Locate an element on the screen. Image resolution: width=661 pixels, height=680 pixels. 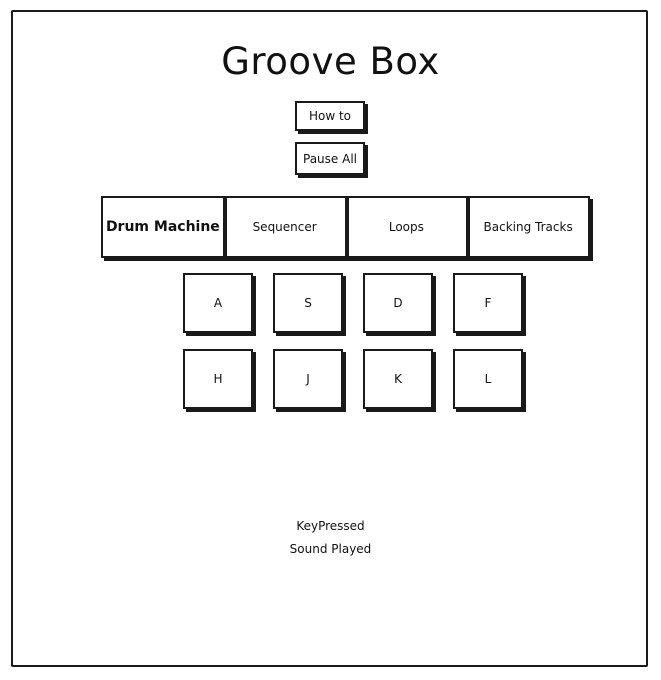
pad-k: K is located at coordinates (398, 379).